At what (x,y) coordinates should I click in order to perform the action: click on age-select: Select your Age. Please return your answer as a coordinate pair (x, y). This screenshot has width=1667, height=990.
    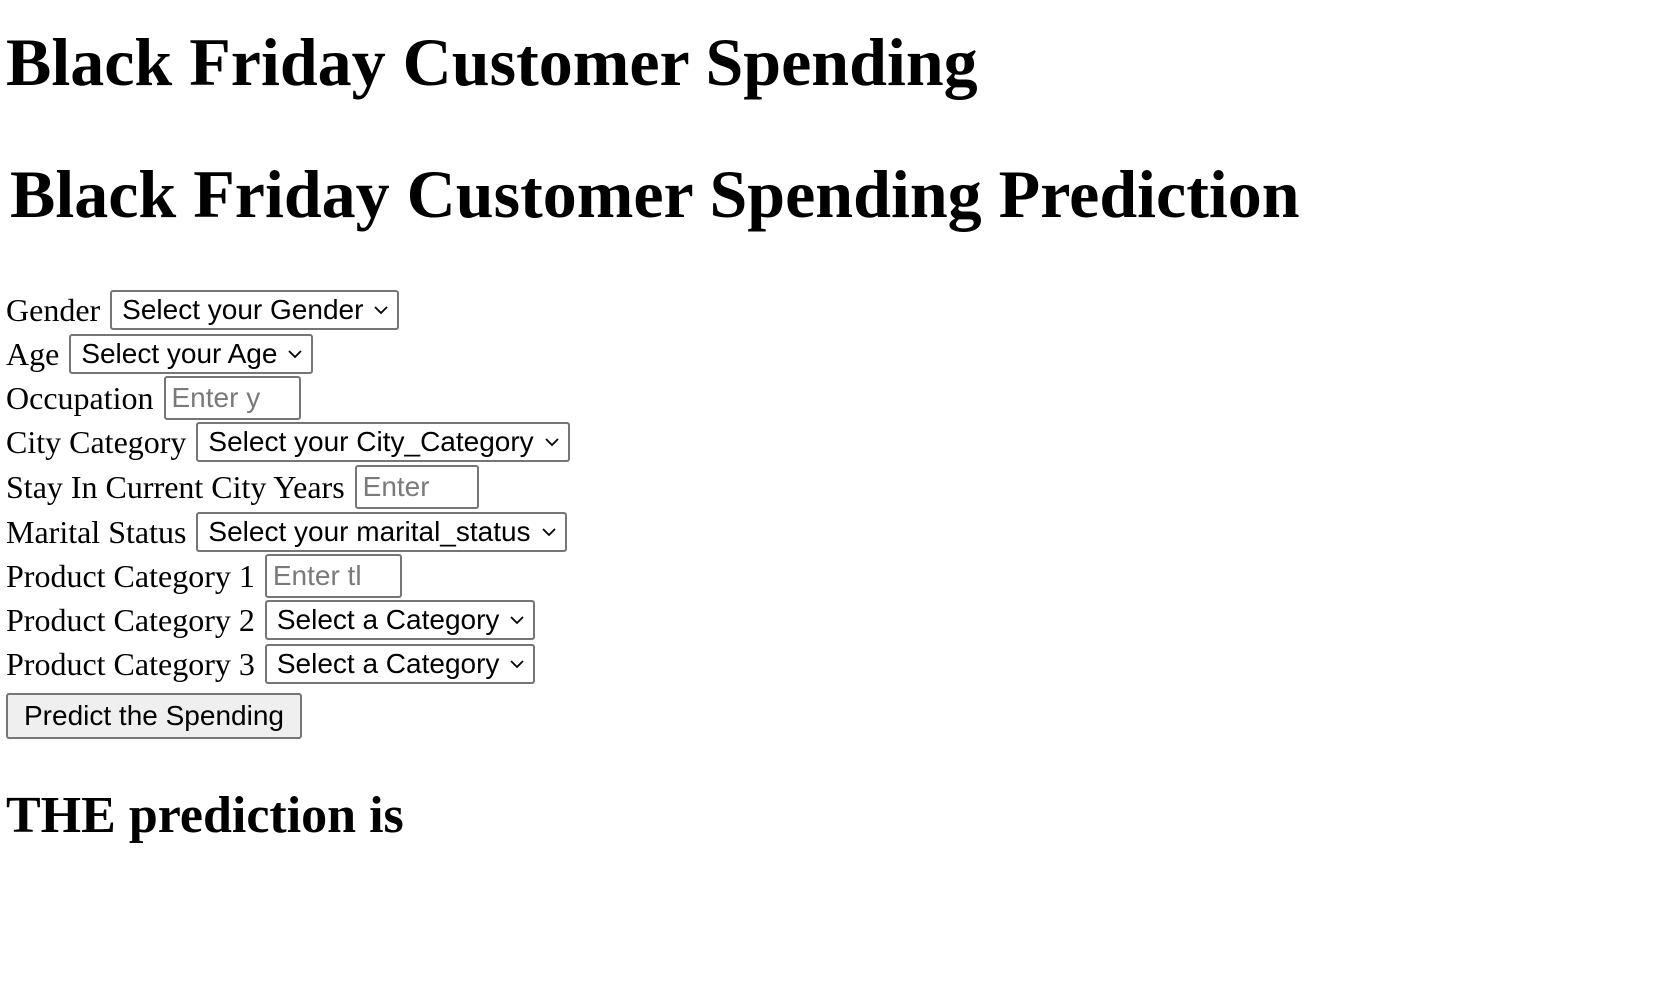
    Looking at the image, I should click on (191, 354).